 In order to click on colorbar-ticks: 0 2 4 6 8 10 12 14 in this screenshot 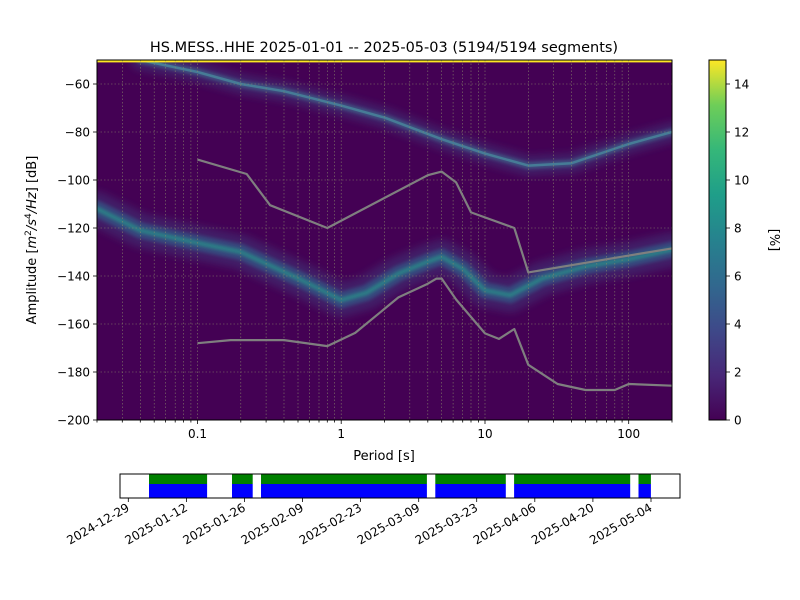, I will do `click(737, 253)`.